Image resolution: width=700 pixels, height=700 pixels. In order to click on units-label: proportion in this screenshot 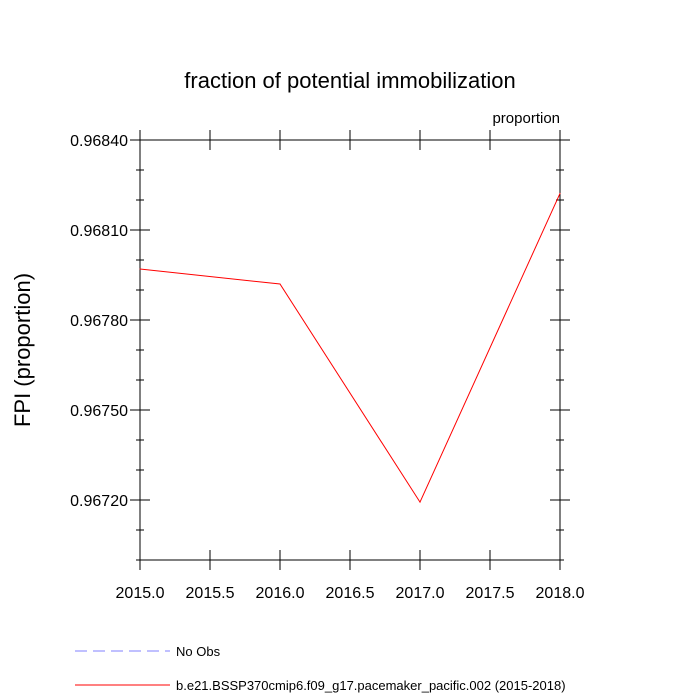, I will do `click(526, 118)`.